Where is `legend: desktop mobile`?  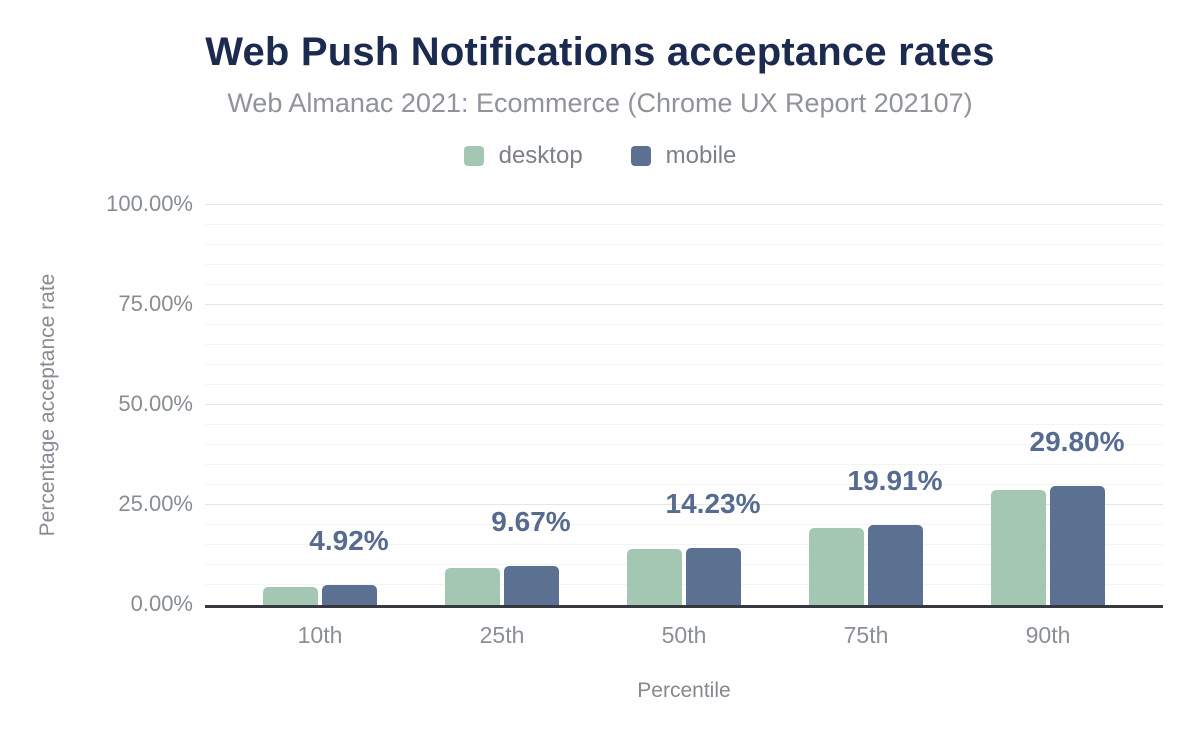
legend: desktop mobile is located at coordinates (600, 156).